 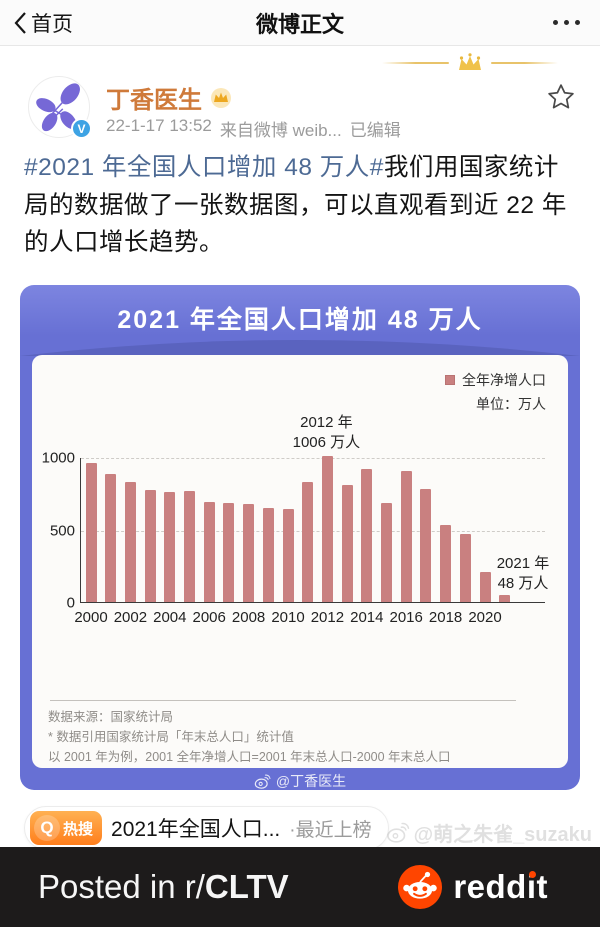 I want to click on reddit-banner: Posted in r/CLTV reddit, so click(x=300, y=887).